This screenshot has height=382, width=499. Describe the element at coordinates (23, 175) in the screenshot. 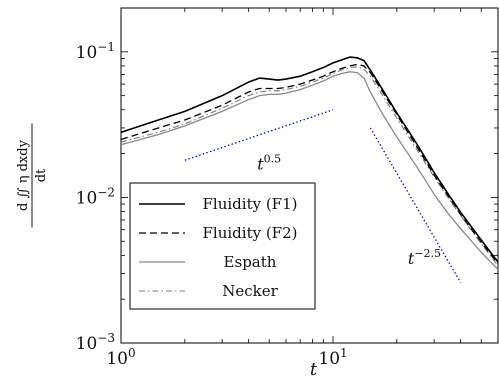

I see `y-axis-label-numerator: d ∬ η dxdy` at that location.